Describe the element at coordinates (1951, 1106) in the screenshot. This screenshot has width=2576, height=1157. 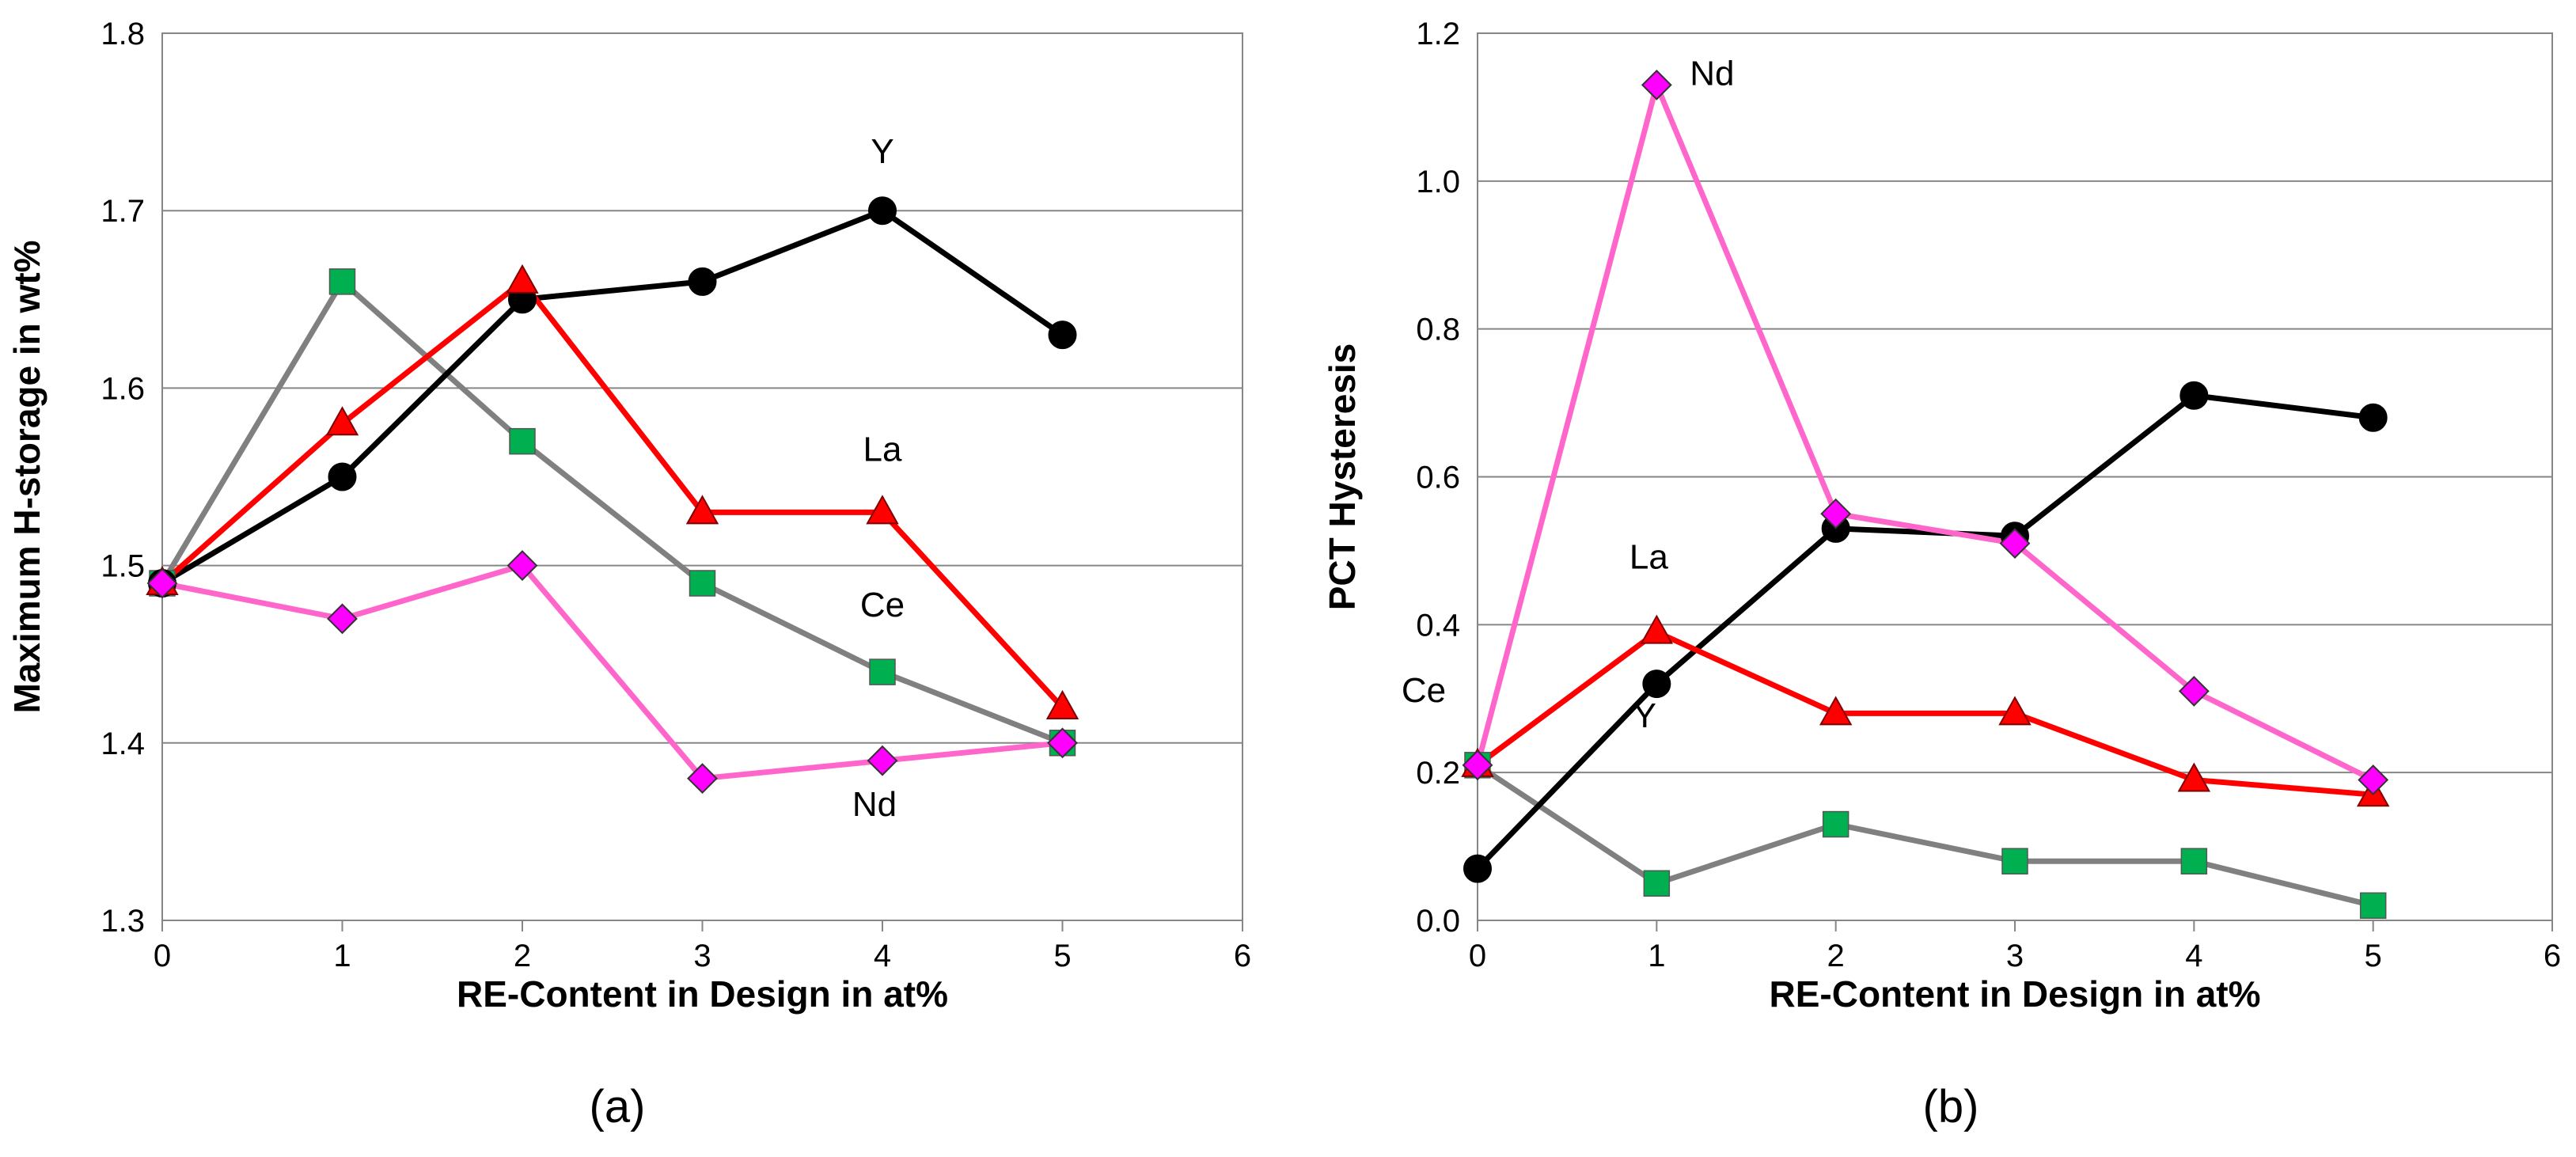
I see `panel-label: (b)` at that location.